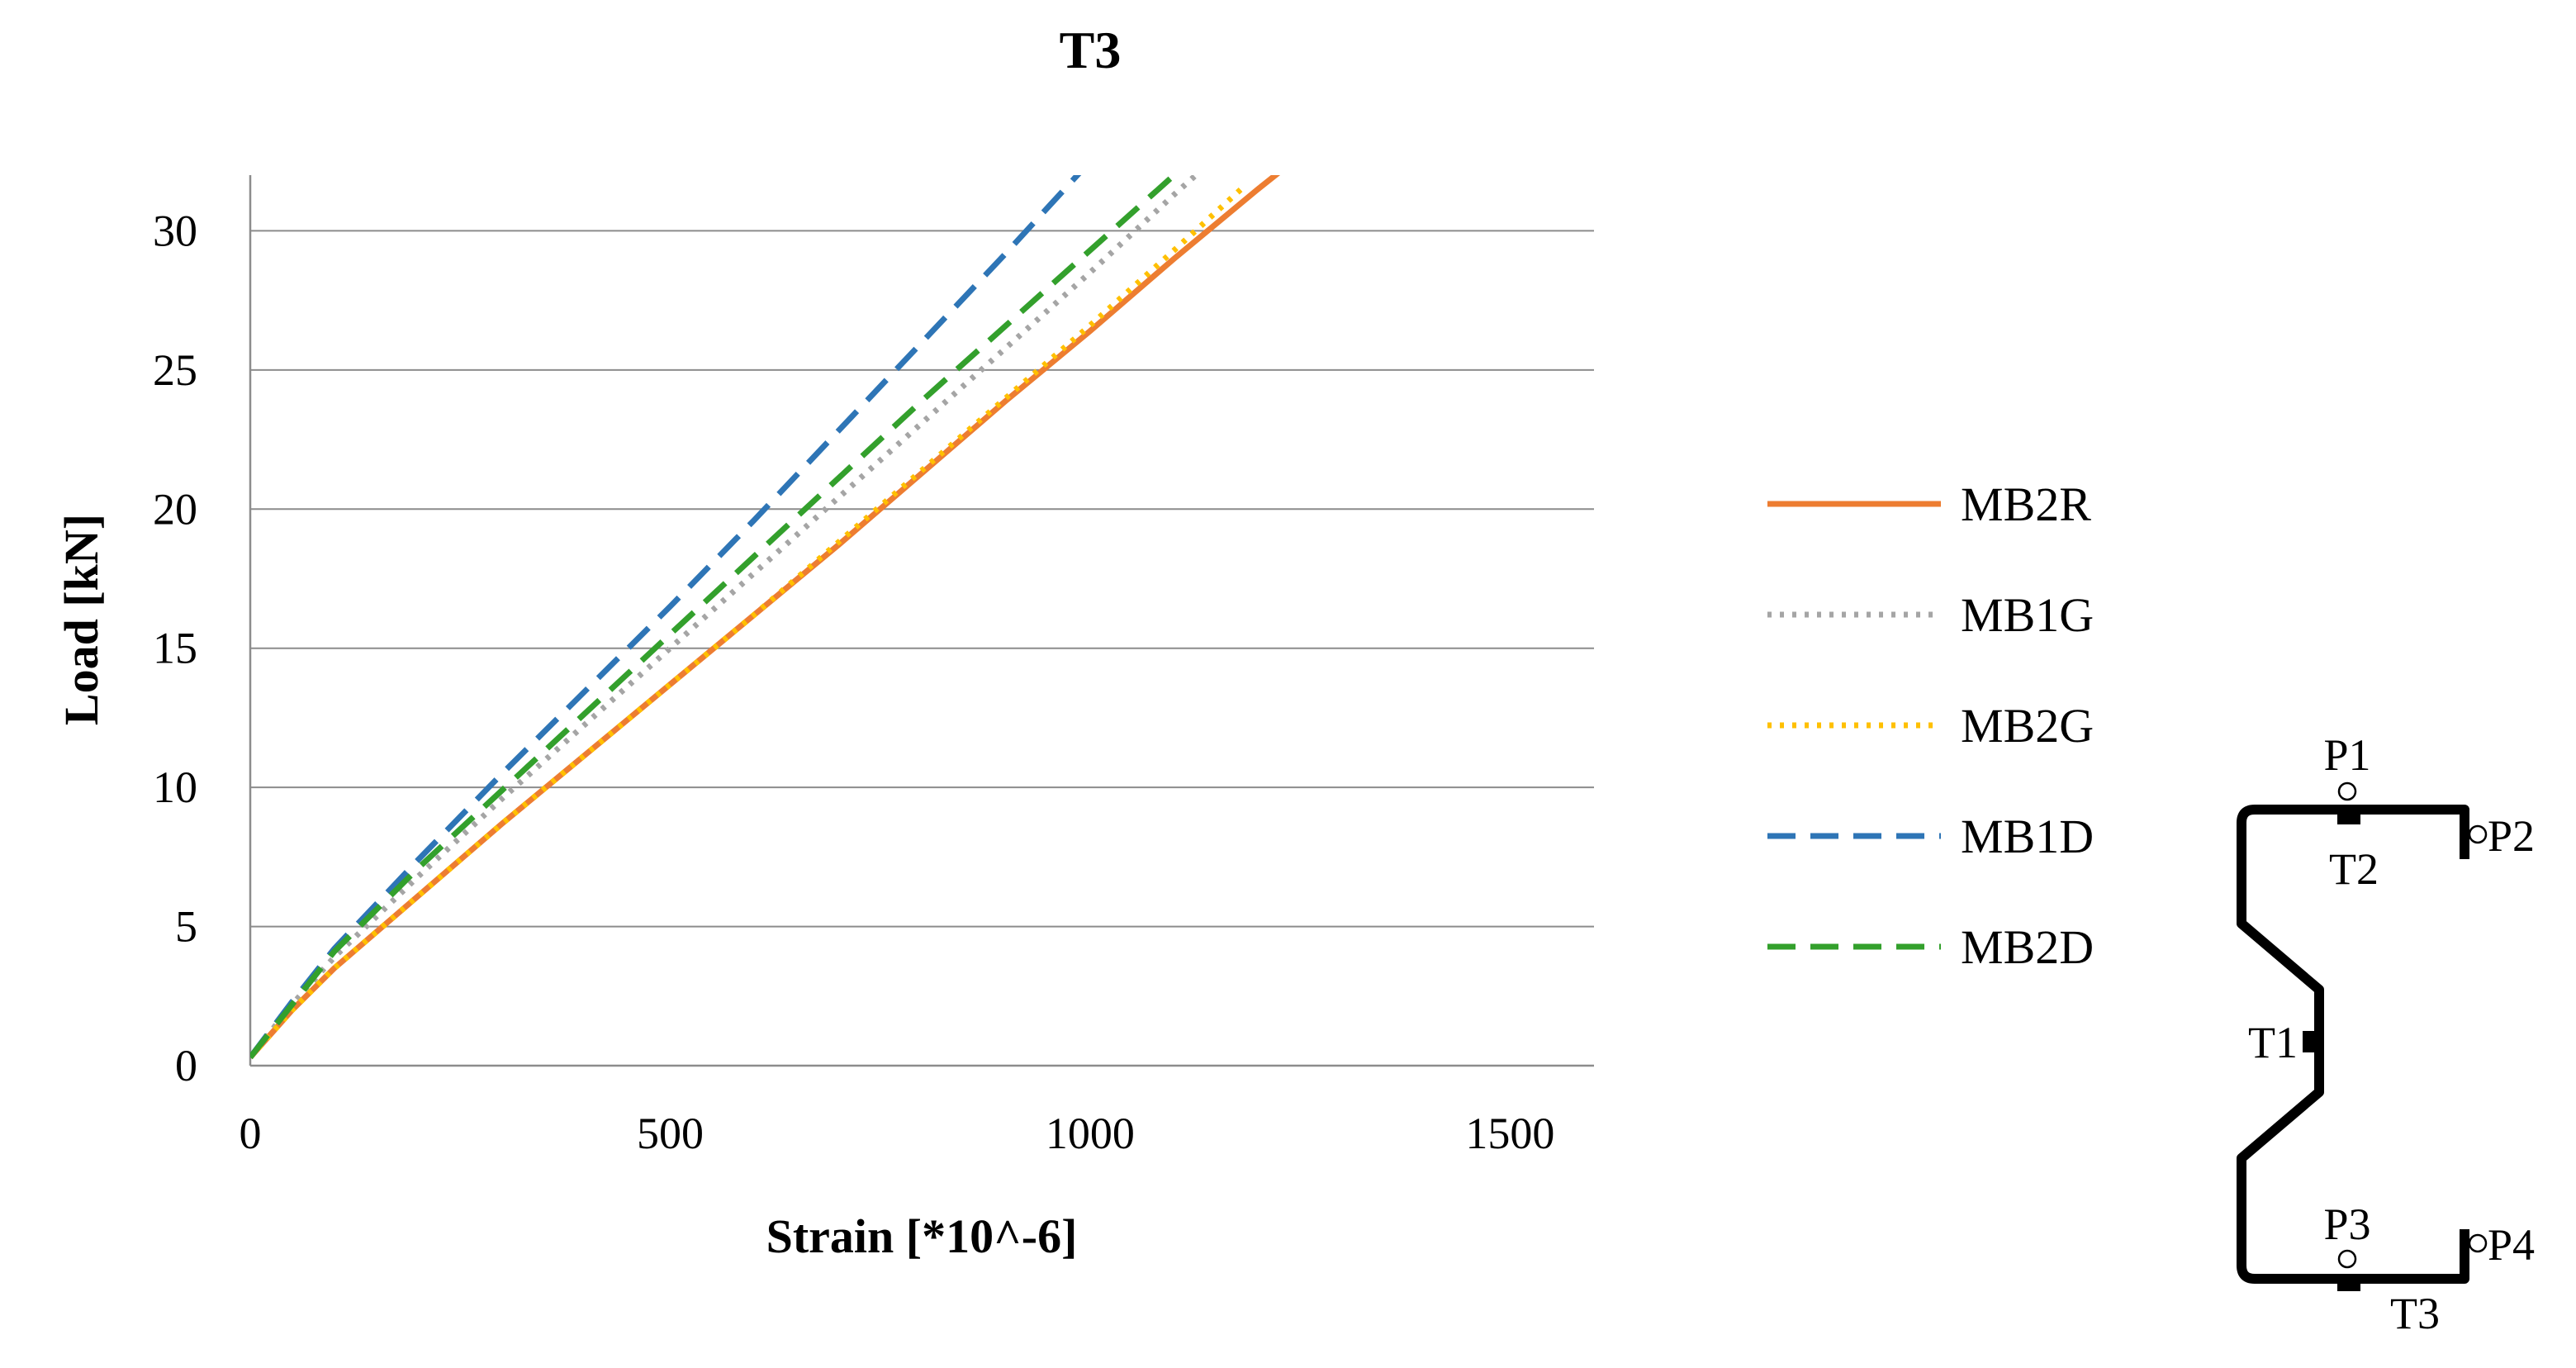 The image size is (2576, 1368). What do you see at coordinates (2026, 504) in the screenshot?
I see `legend-label: MB2R` at bounding box center [2026, 504].